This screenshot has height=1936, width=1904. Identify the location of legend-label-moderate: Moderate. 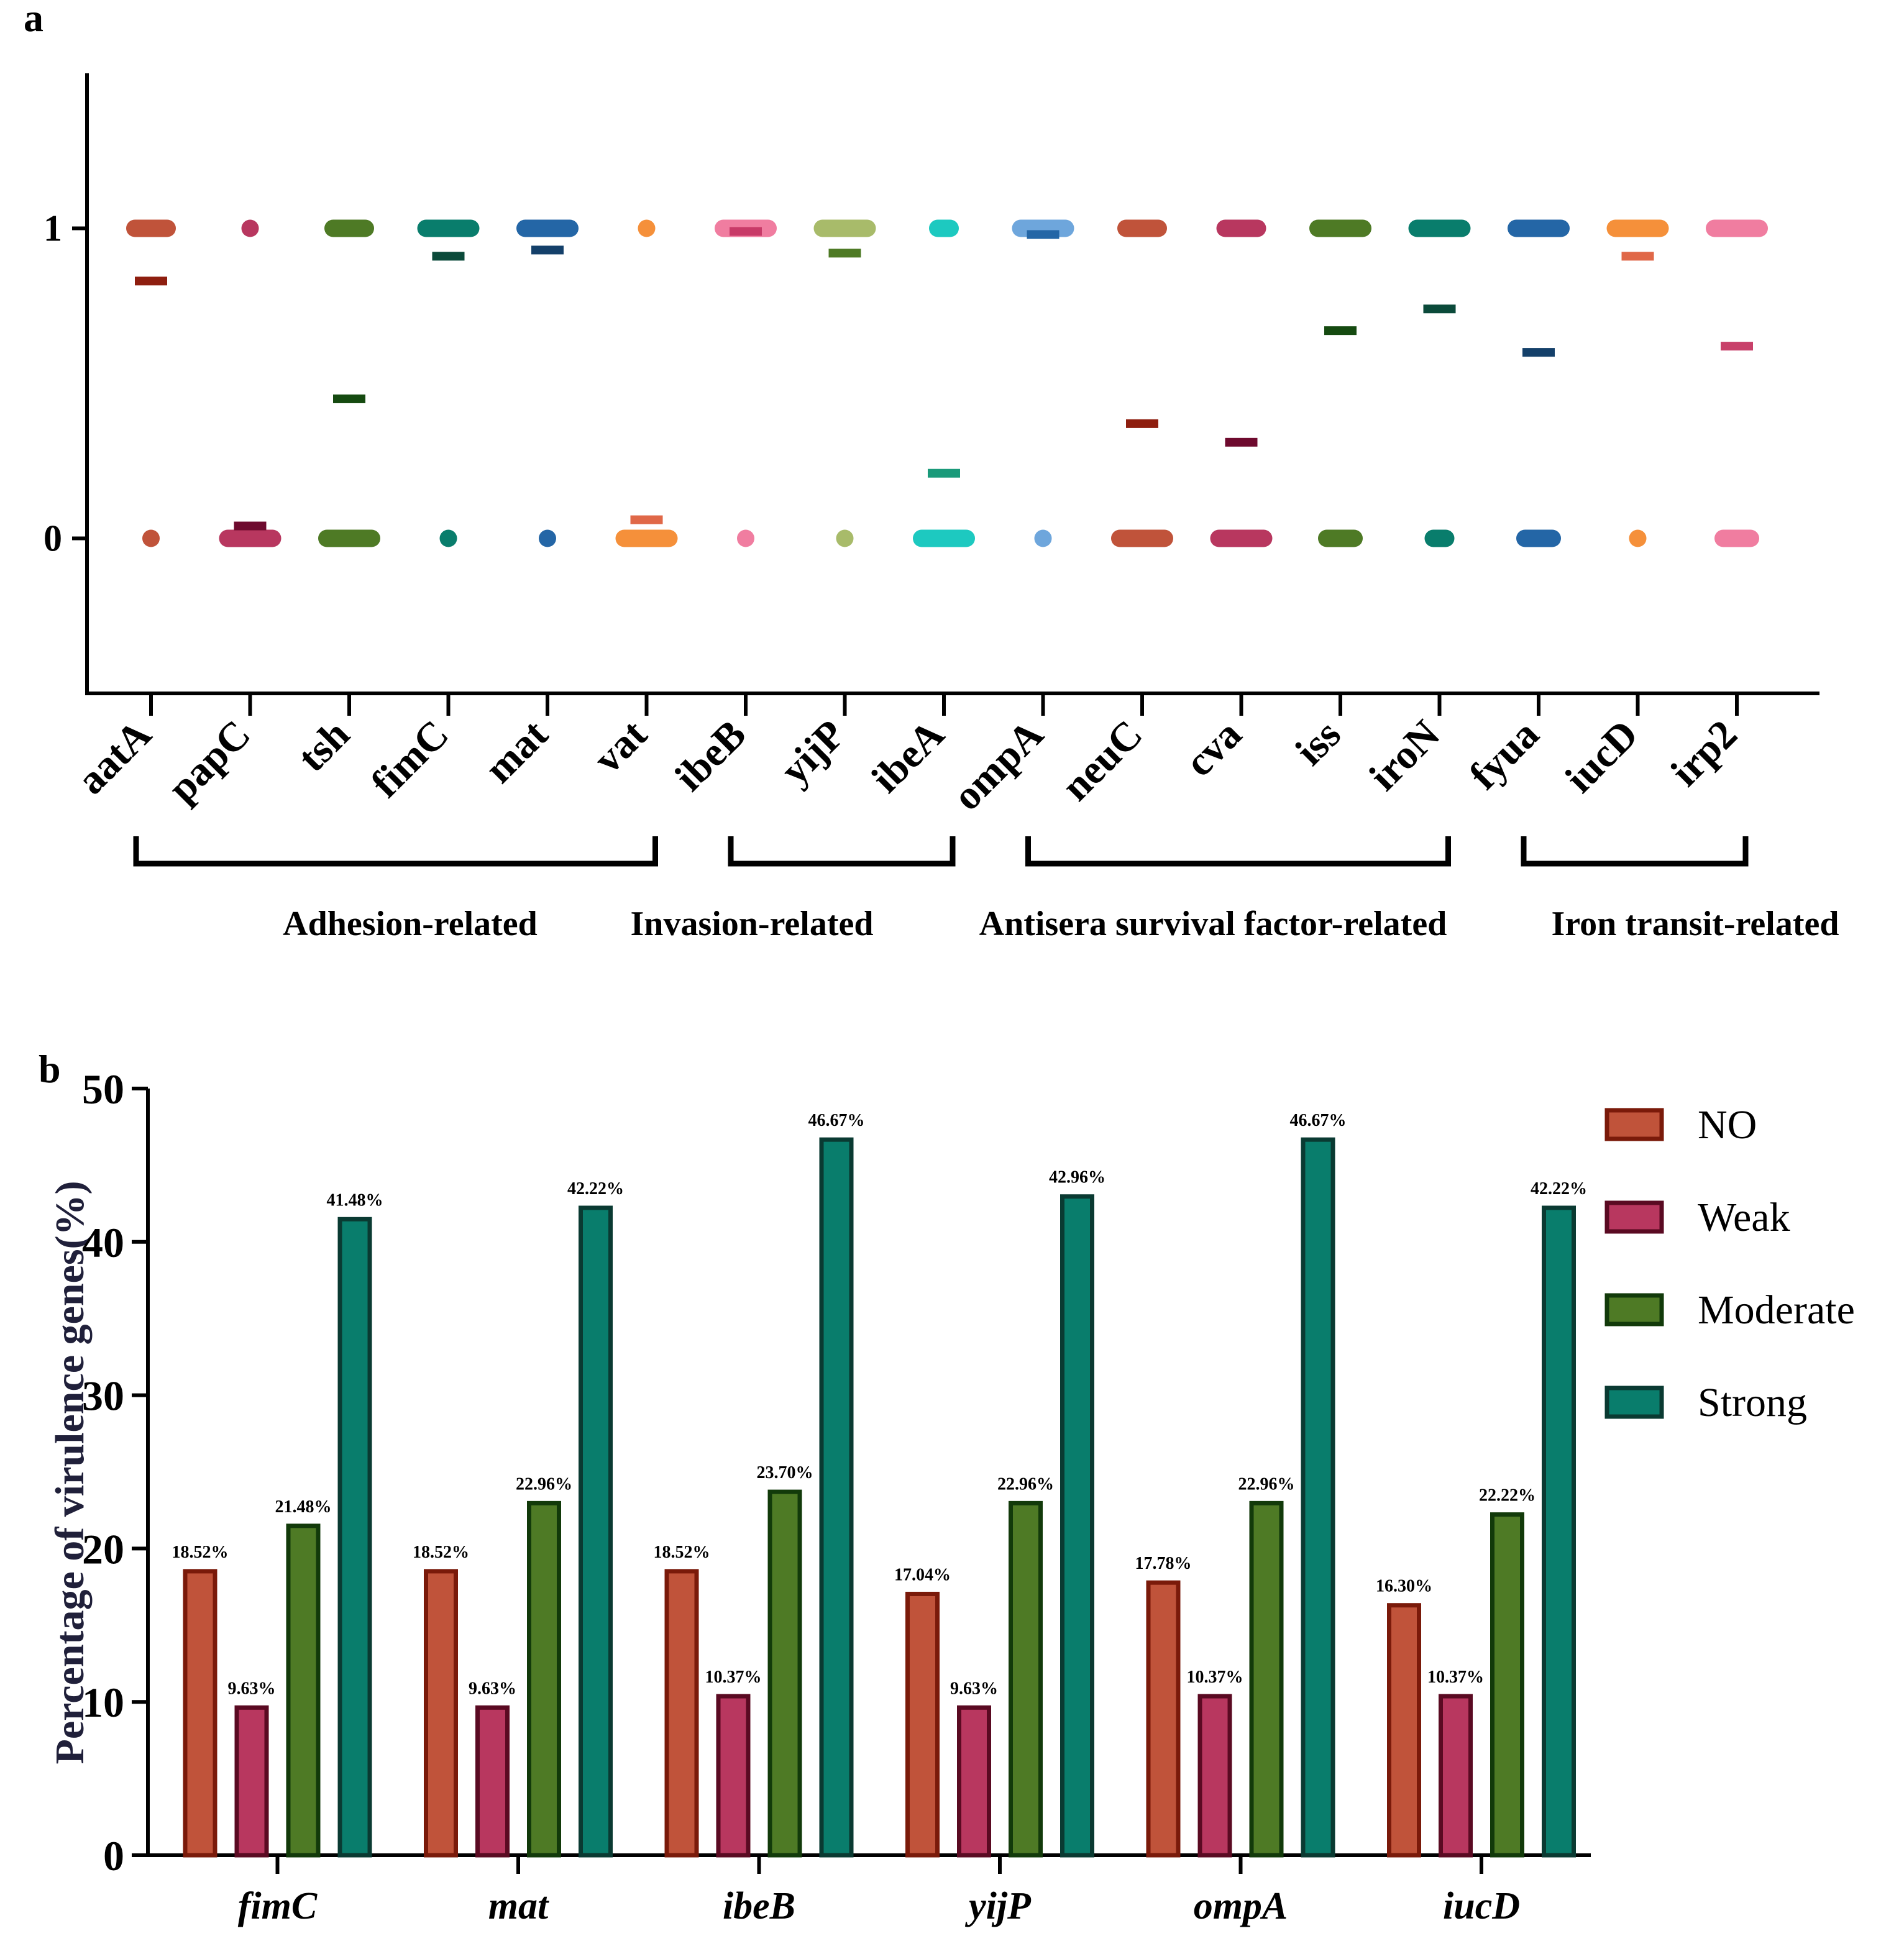
(1777, 1310).